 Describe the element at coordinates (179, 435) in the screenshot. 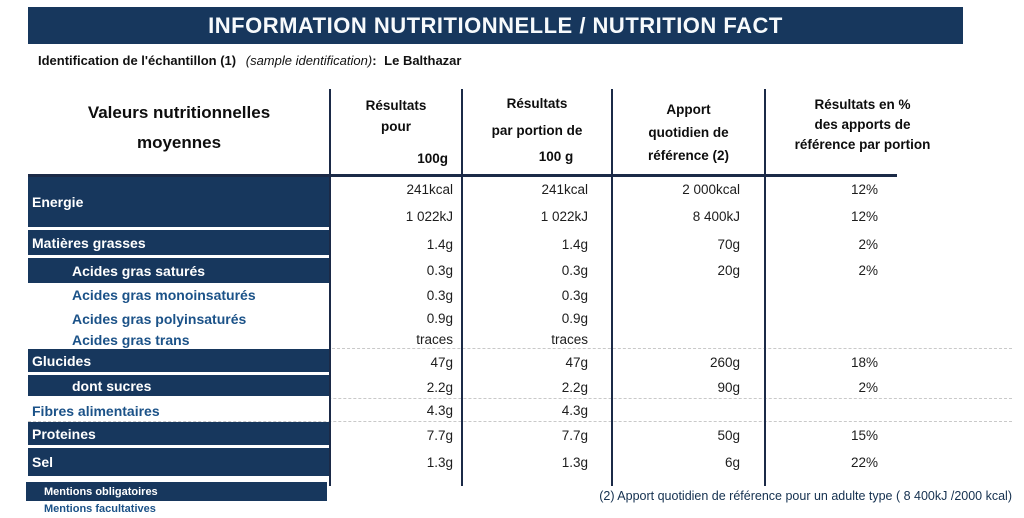

I see `row-label-cell: Proteines` at that location.